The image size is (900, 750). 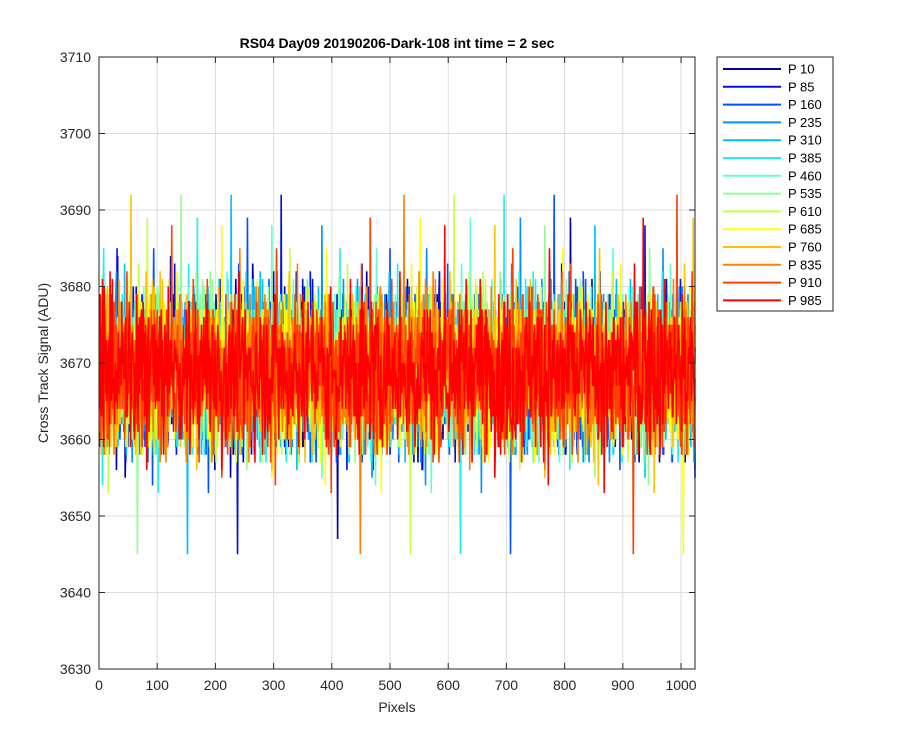 What do you see at coordinates (805, 247) in the screenshot?
I see `legend-label: P 760` at bounding box center [805, 247].